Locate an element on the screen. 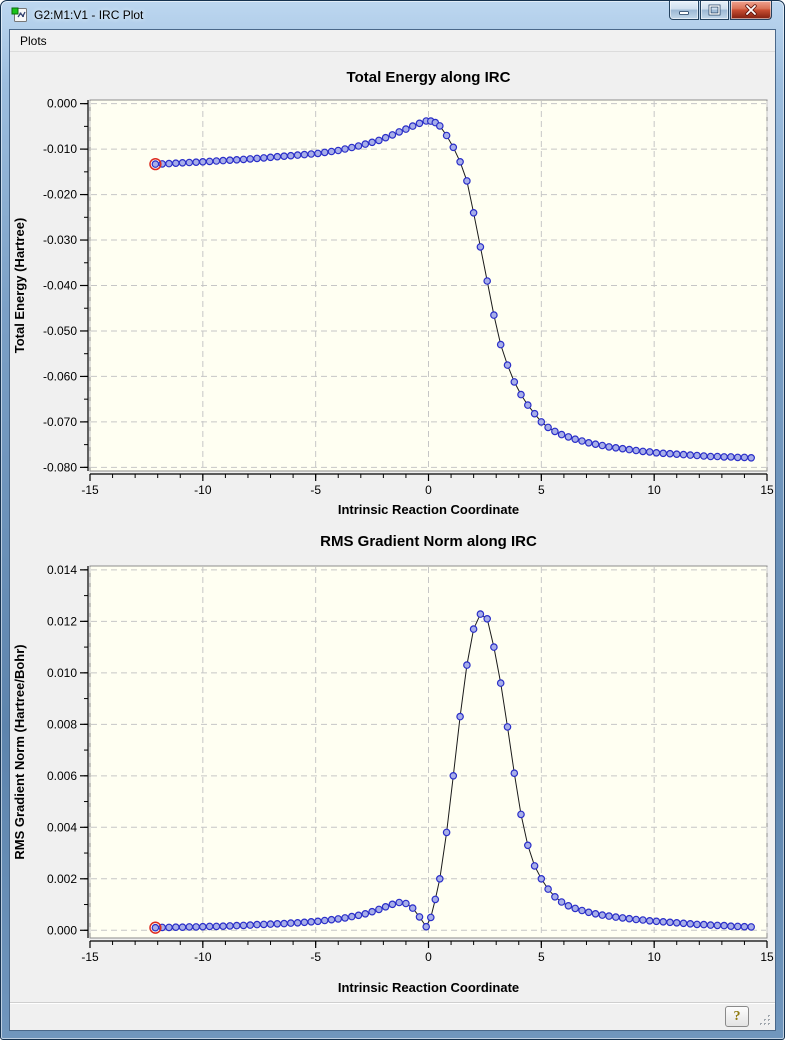 The height and width of the screenshot is (1040, 785). svg-text: 0.014 is located at coordinates (62, 570).